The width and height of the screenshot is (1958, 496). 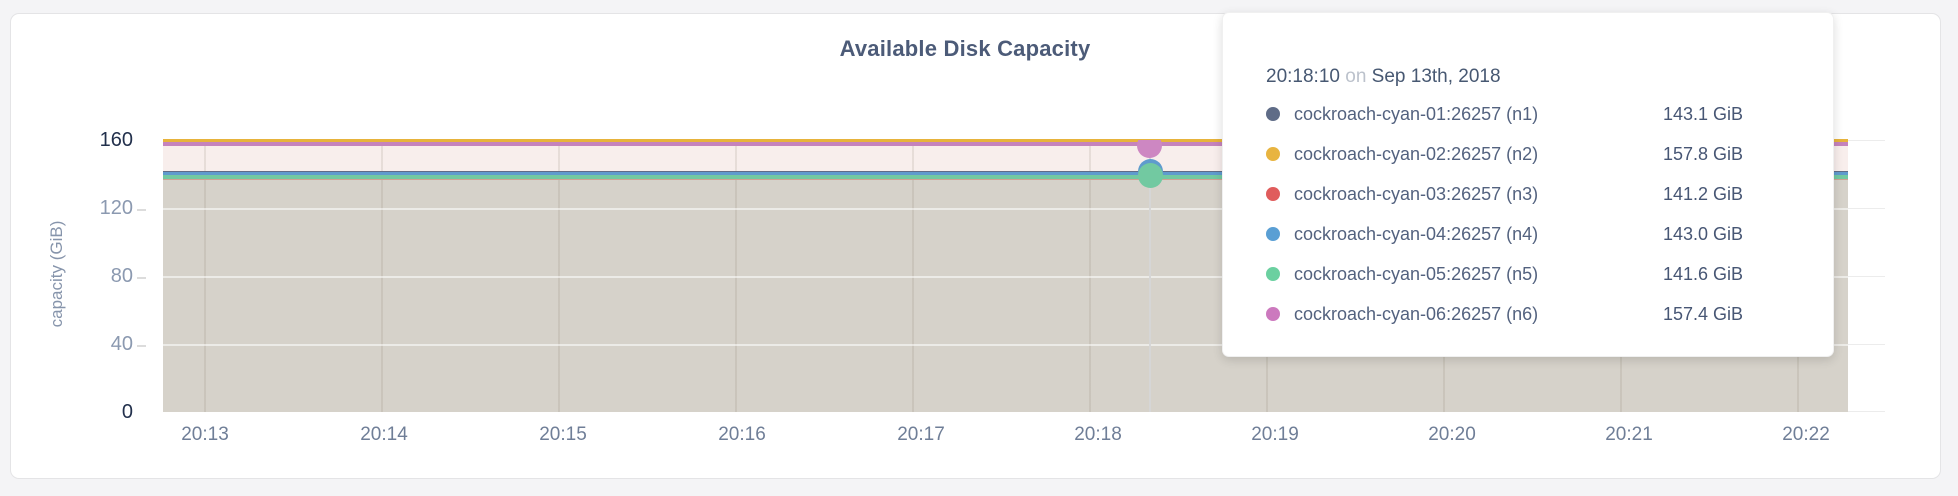 I want to click on x-tick-2017: 20:17, so click(x=921, y=434).